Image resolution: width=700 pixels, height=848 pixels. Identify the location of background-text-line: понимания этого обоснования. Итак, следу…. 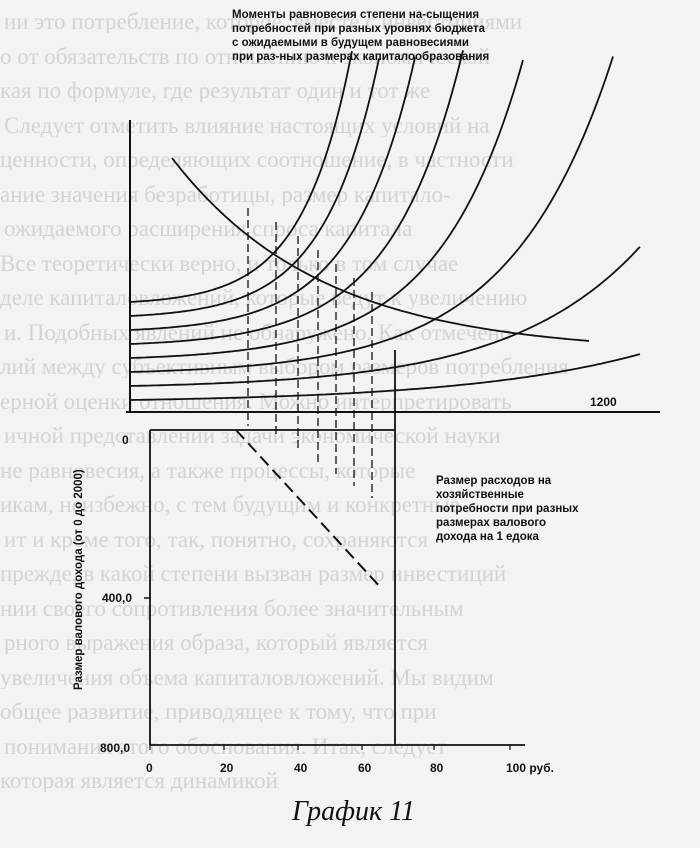
(225, 746).